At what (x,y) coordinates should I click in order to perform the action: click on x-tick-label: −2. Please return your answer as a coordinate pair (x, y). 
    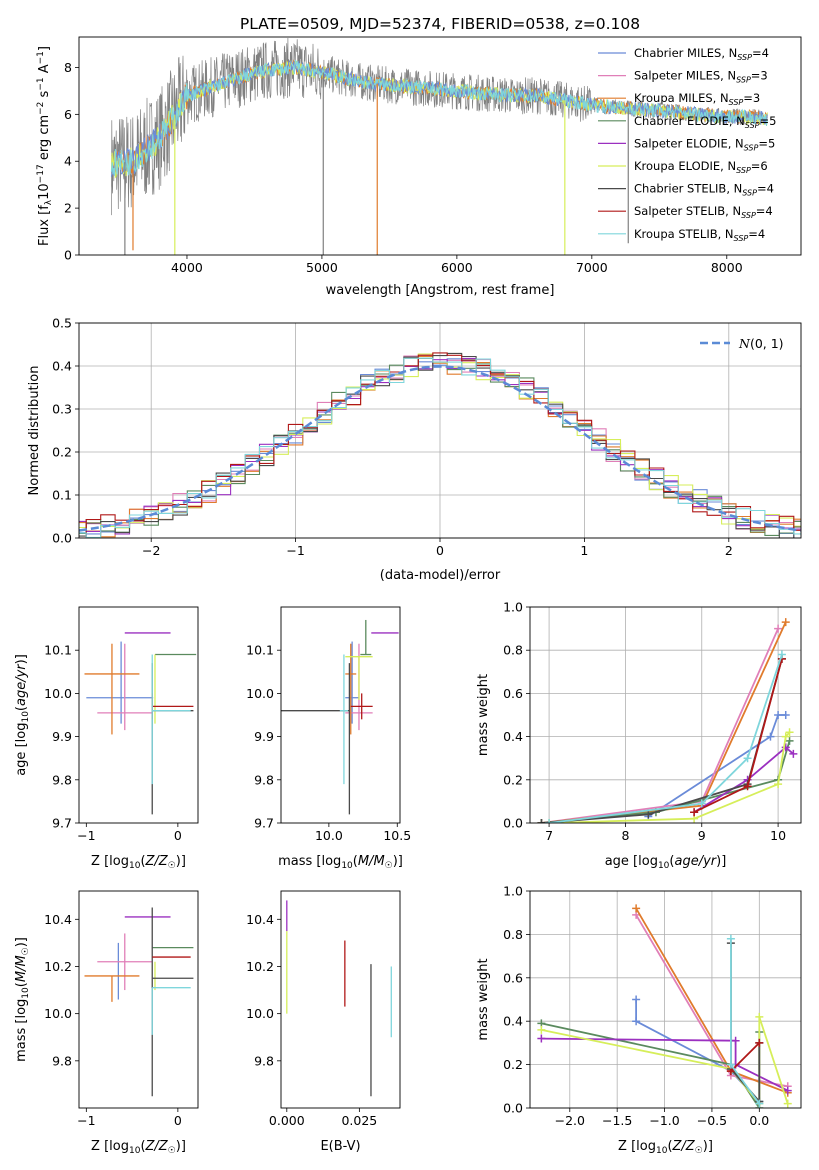
    Looking at the image, I should click on (151, 550).